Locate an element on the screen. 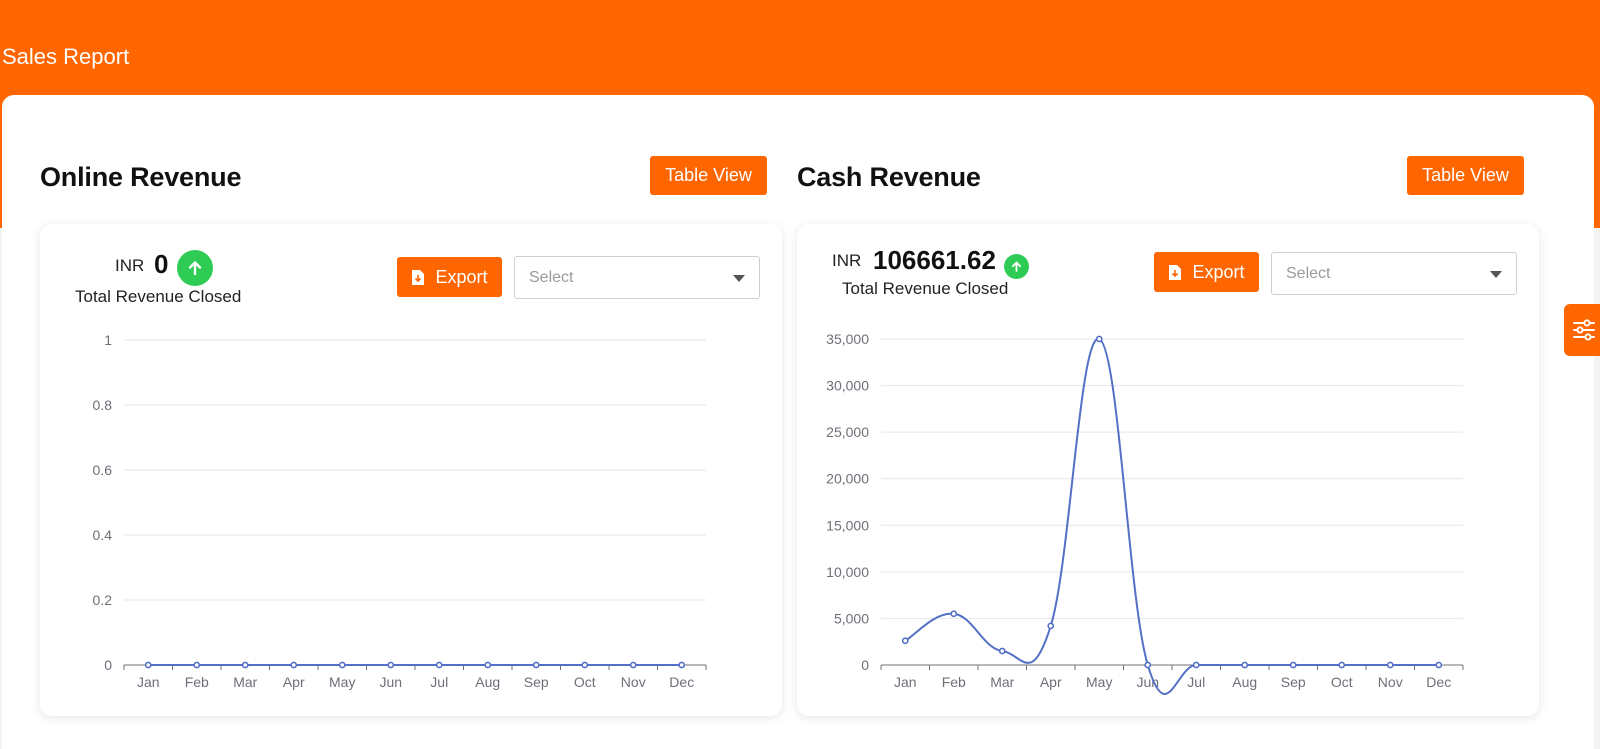 Image resolution: width=1600 pixels, height=749 pixels. cash-currency-label: INR is located at coordinates (847, 260).